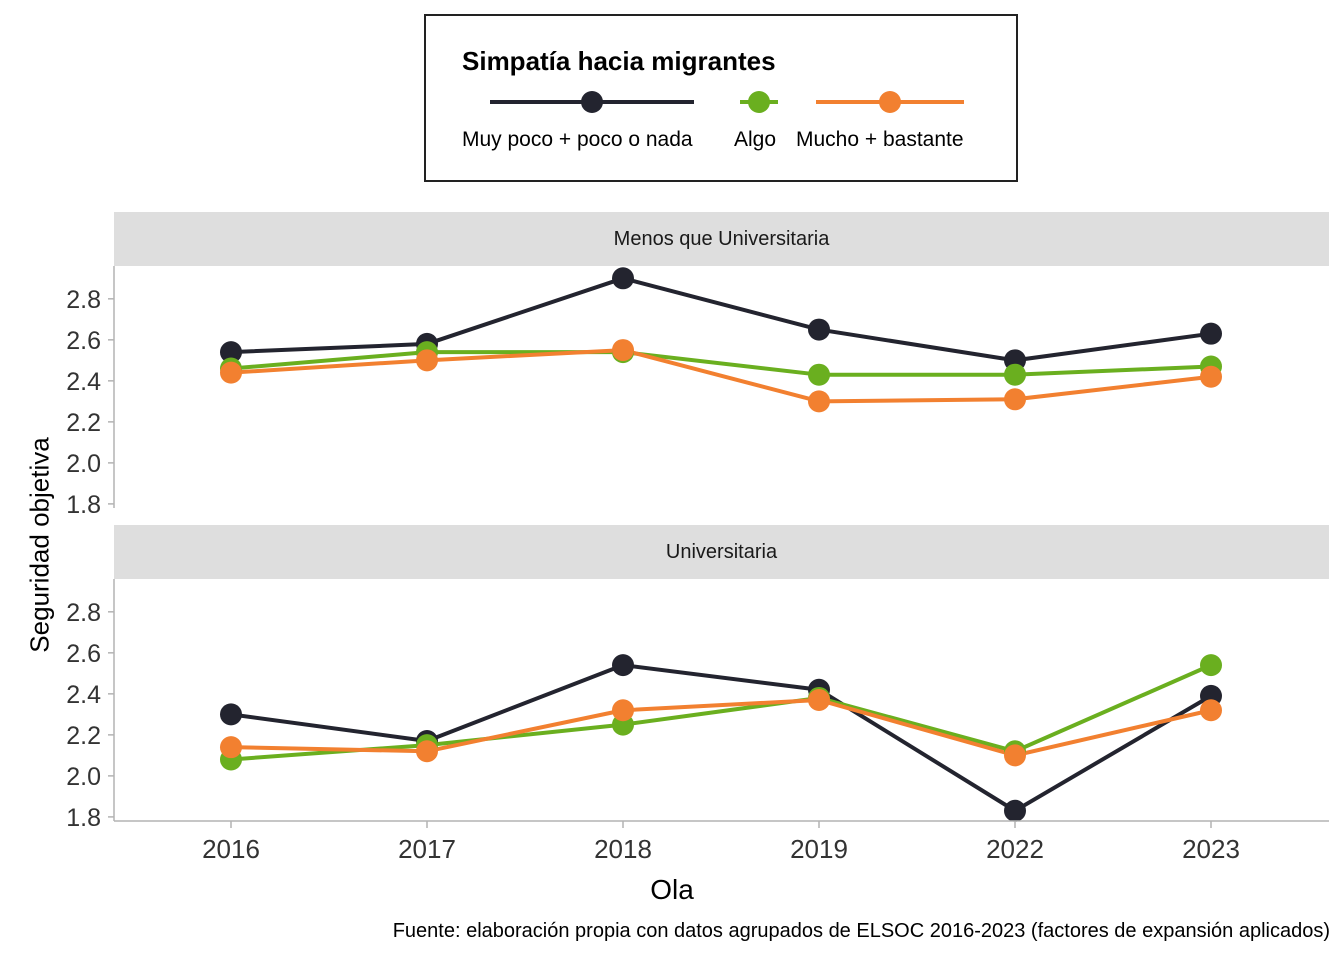  What do you see at coordinates (39, 545) in the screenshot?
I see `y-axis-label: Seguridad objetiva` at bounding box center [39, 545].